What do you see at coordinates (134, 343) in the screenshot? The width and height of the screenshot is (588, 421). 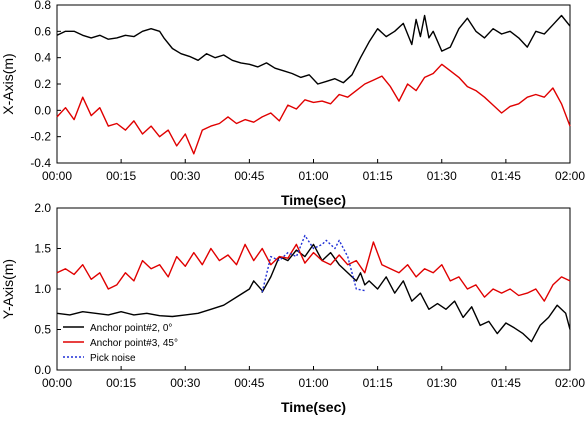 I see `legend-label-anchor3: Anchor point#3, 45°` at bounding box center [134, 343].